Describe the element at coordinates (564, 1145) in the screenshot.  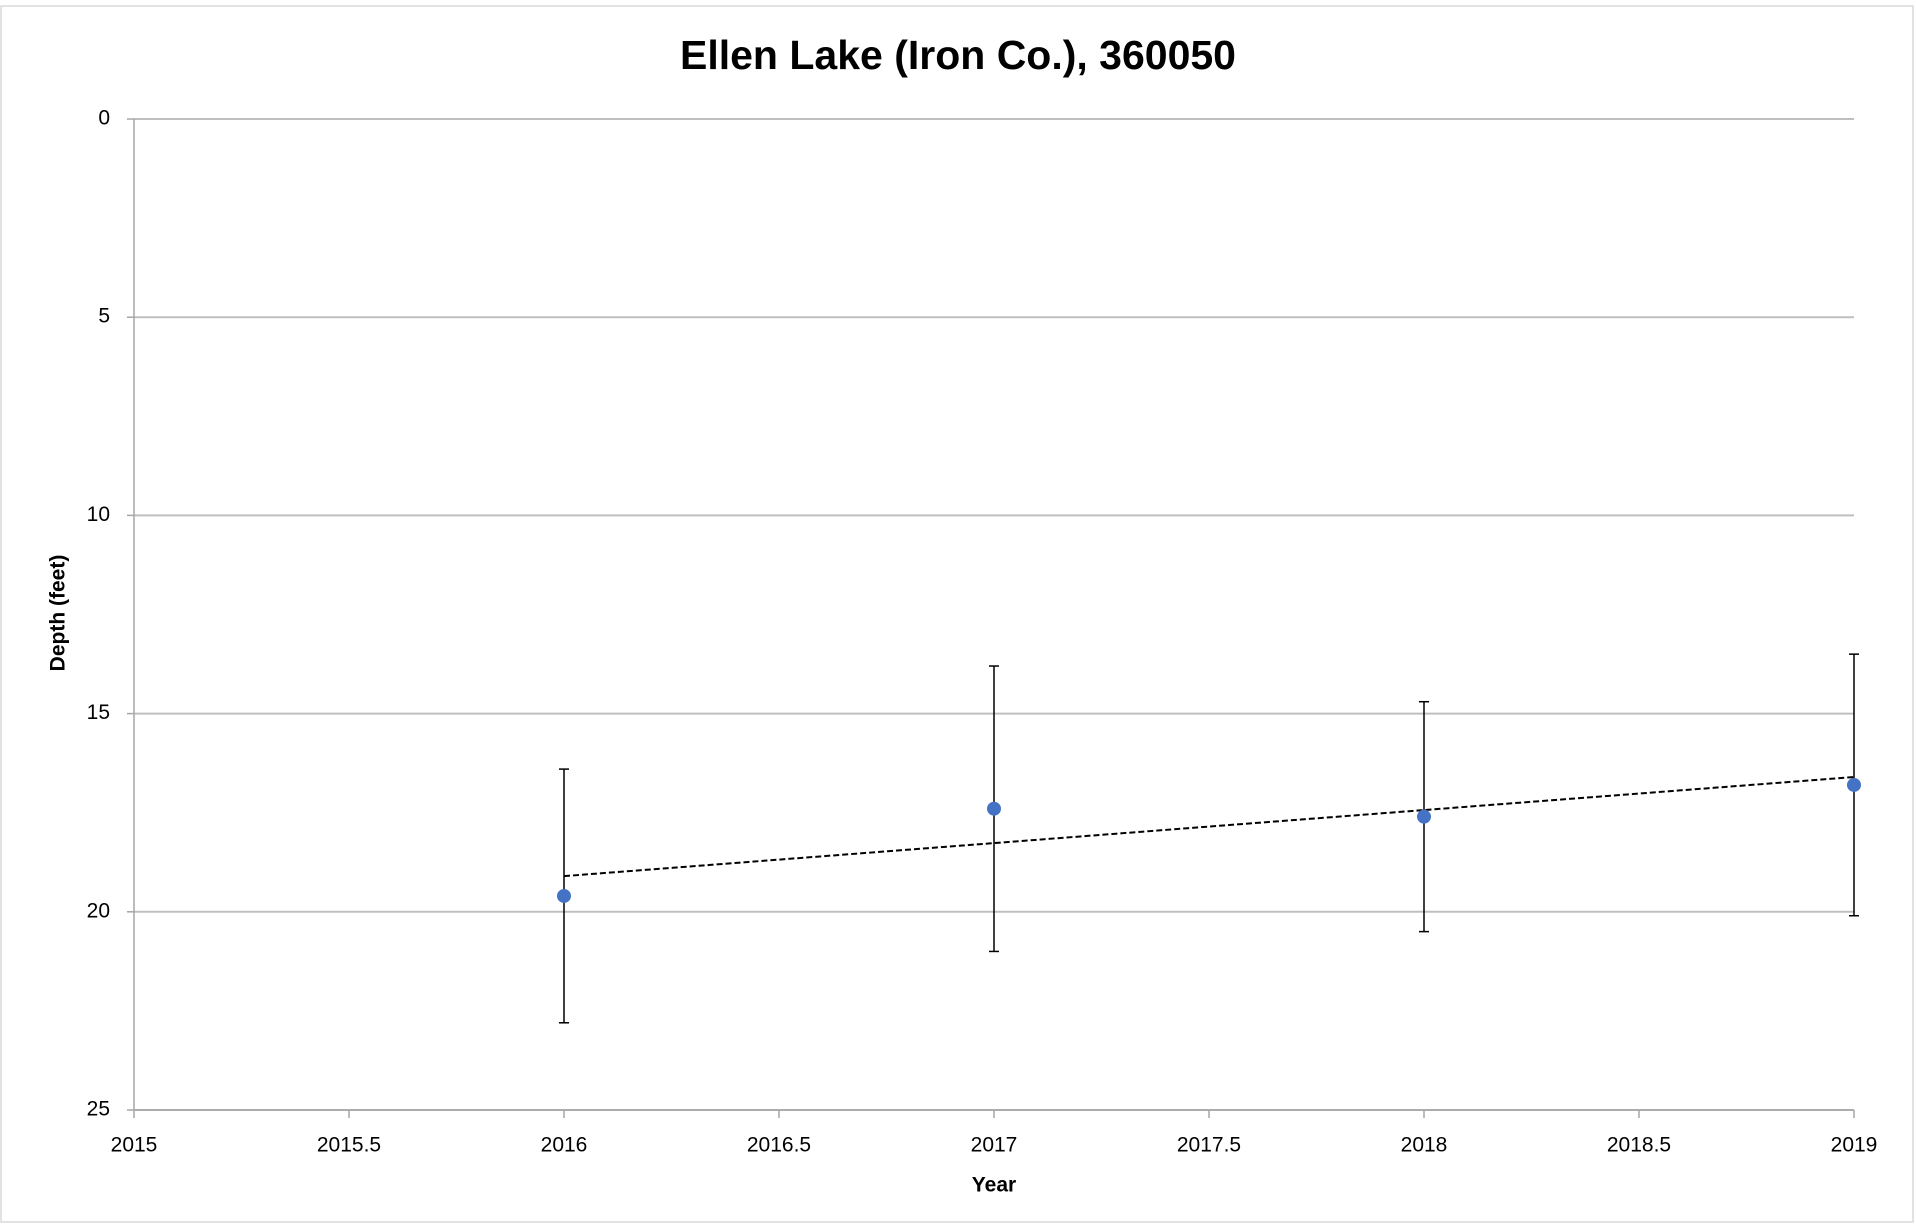
I see `x-tick-label: 2016` at that location.